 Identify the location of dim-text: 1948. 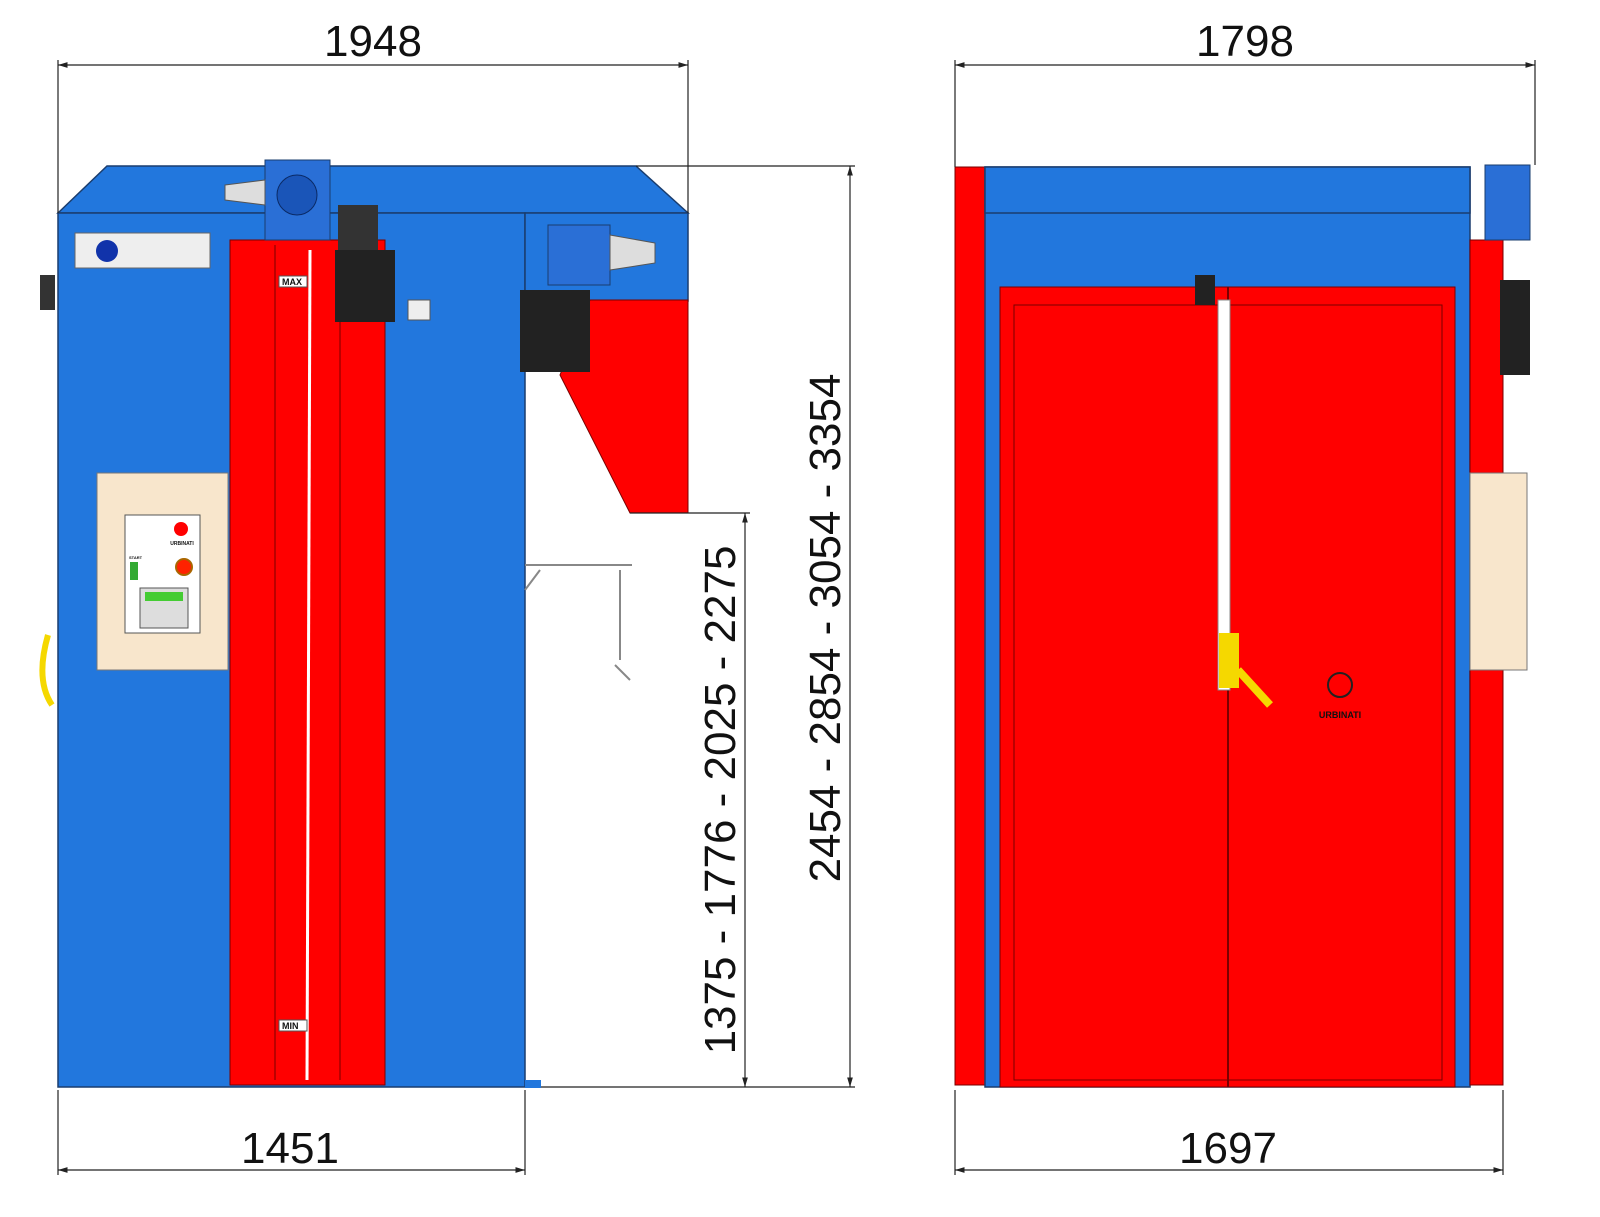
(373, 41).